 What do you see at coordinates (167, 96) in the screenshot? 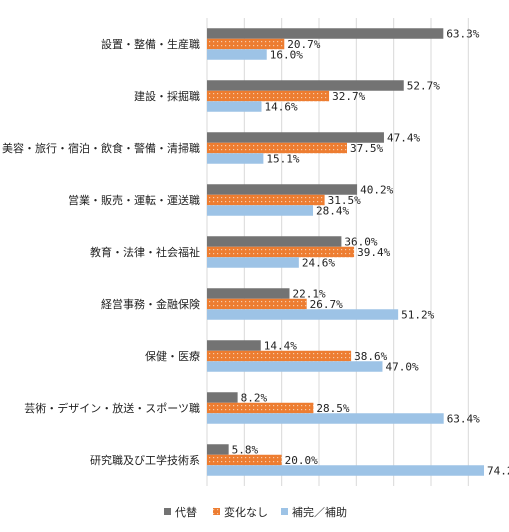
I see `category-label: 建設・採掘職` at bounding box center [167, 96].